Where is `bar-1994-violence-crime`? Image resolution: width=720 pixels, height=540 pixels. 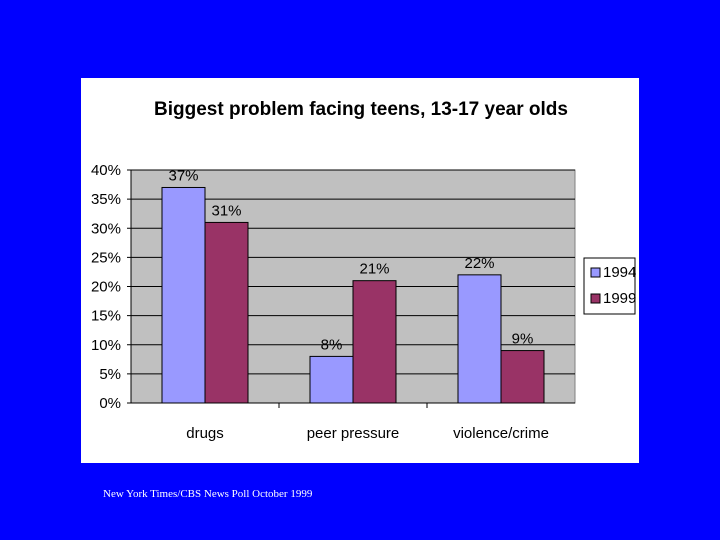
bar-1994-violence-crime is located at coordinates (479, 339).